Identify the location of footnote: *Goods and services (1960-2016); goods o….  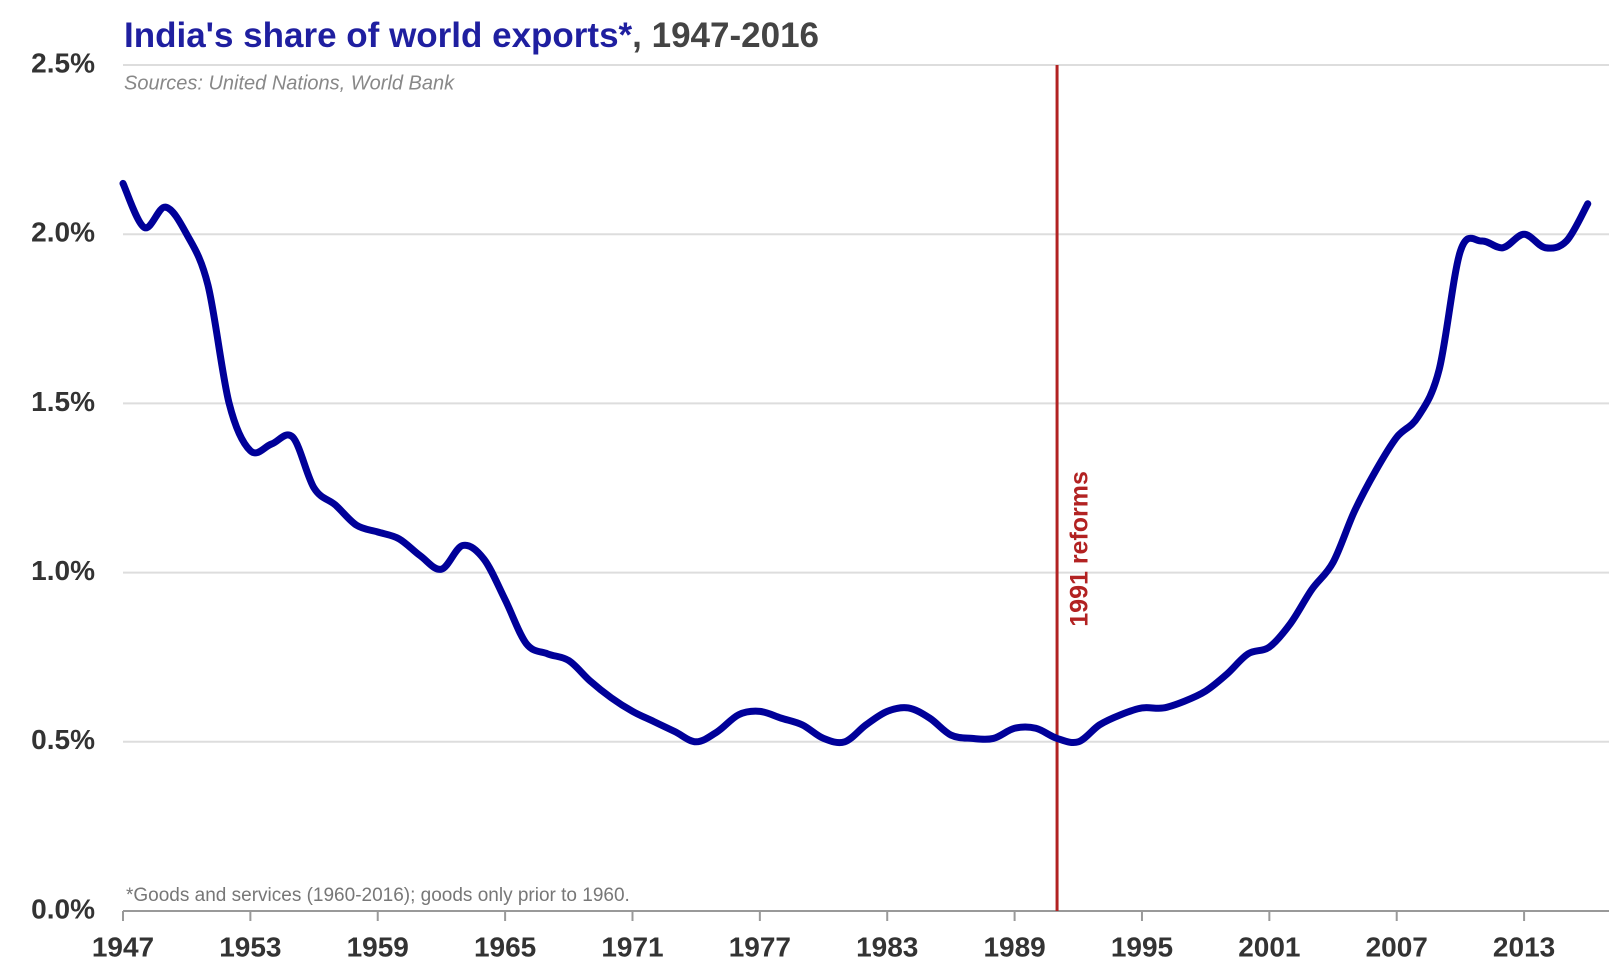
(378, 895).